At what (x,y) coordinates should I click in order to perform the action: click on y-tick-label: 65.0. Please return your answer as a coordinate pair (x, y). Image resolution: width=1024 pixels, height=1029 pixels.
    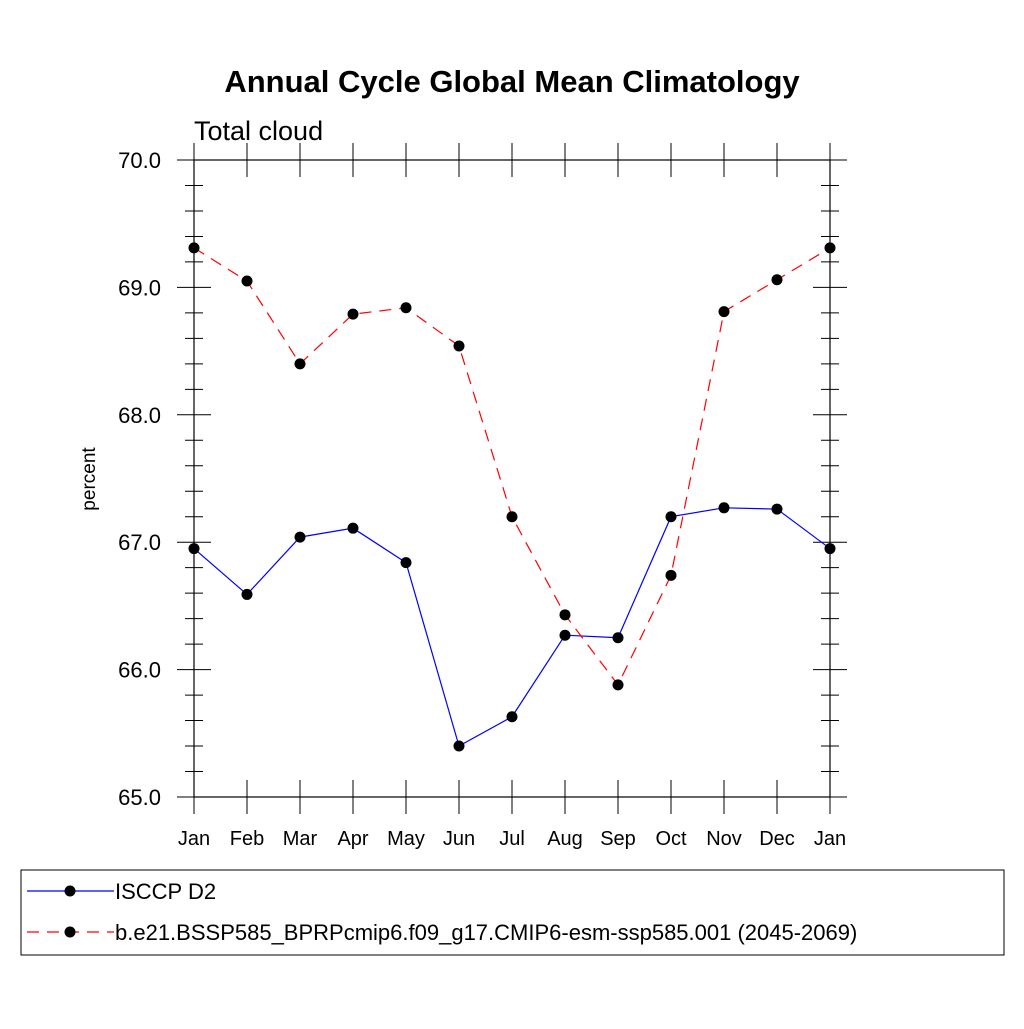
    Looking at the image, I should click on (139, 797).